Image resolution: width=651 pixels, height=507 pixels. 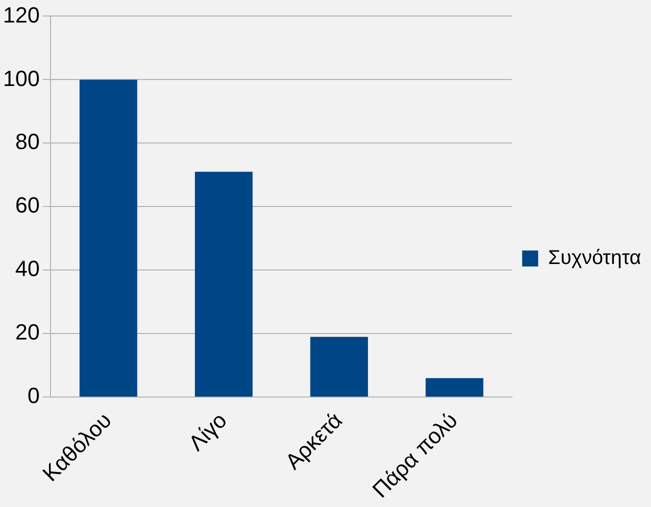 What do you see at coordinates (27, 205) in the screenshot?
I see `y-tick-label: 60` at bounding box center [27, 205].